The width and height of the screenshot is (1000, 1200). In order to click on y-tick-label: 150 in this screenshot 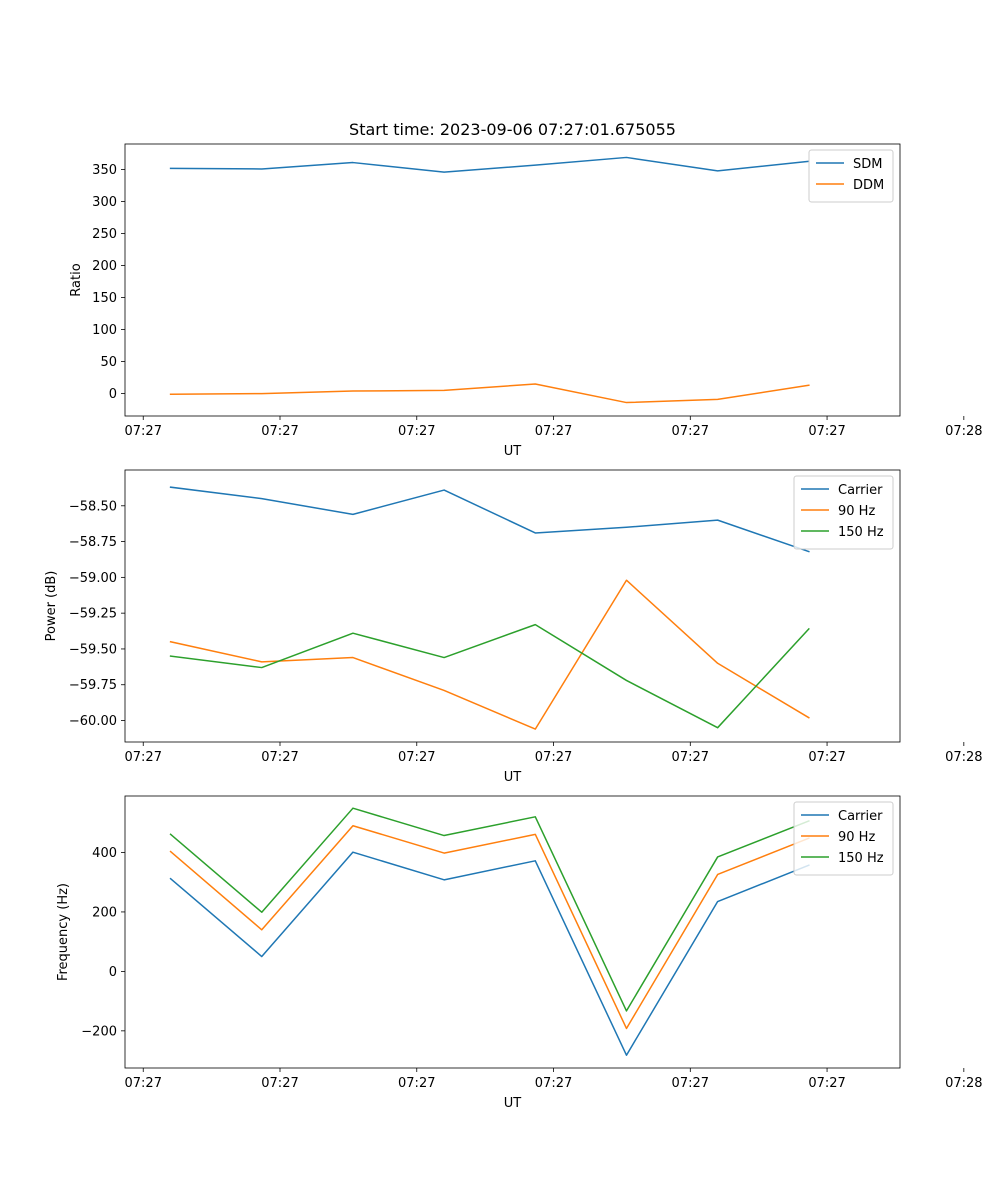, I will do `click(104, 298)`.